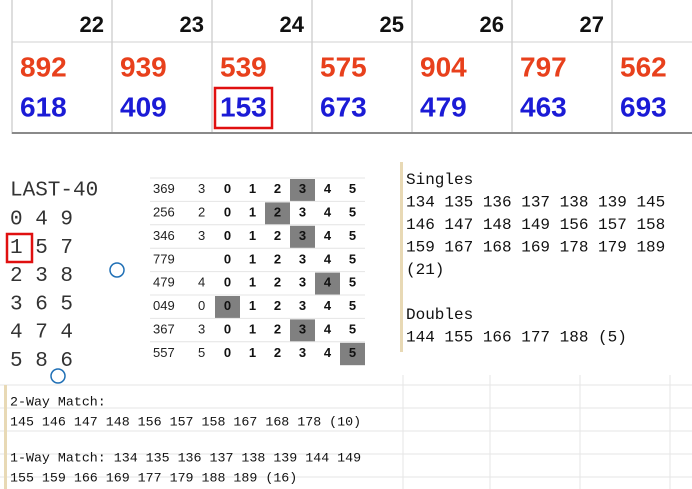 The image size is (692, 489). Describe the element at coordinates (439, 180) in the screenshot. I see `singles-line: Singles` at that location.